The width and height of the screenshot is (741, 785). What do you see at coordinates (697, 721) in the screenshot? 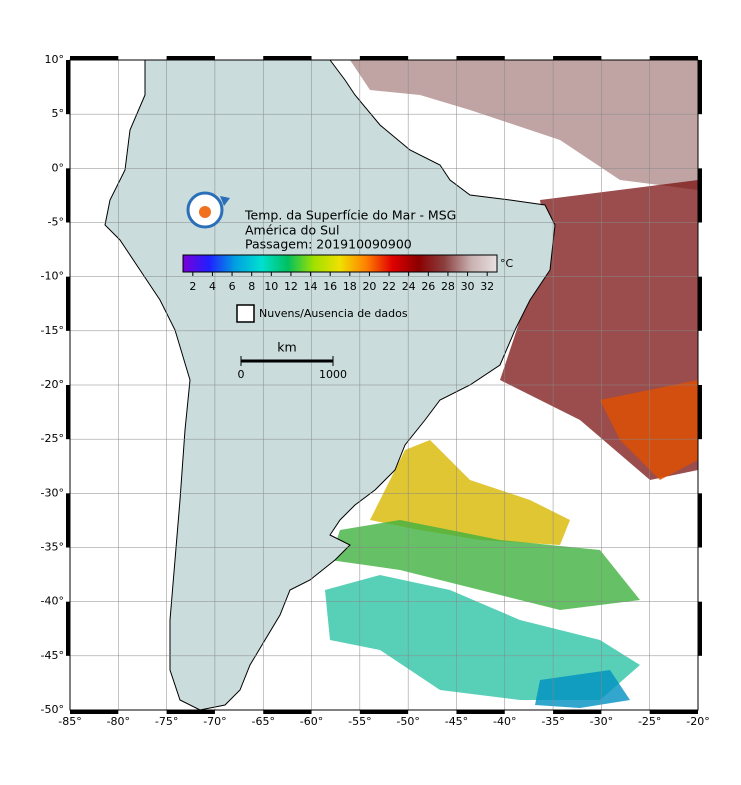
I see `x-tick-label: -20°` at bounding box center [697, 721].